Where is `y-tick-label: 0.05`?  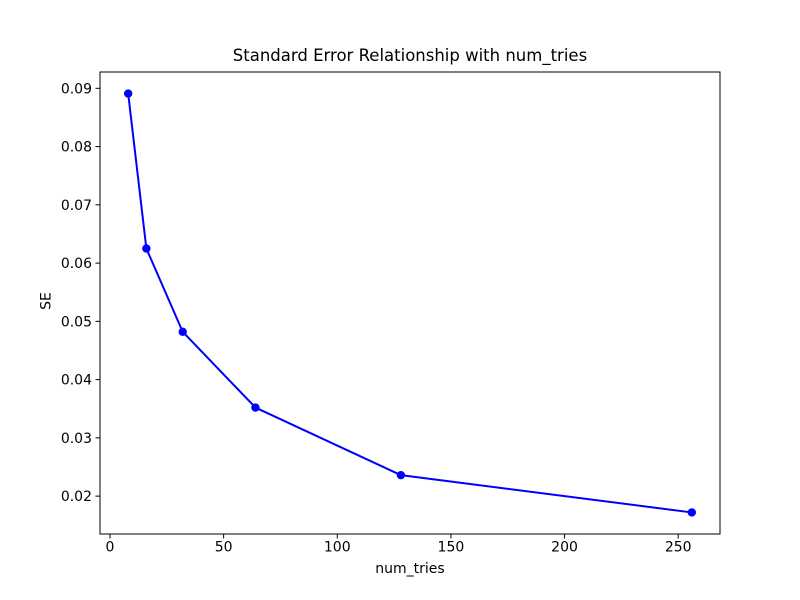 y-tick-label: 0.05 is located at coordinates (76, 322).